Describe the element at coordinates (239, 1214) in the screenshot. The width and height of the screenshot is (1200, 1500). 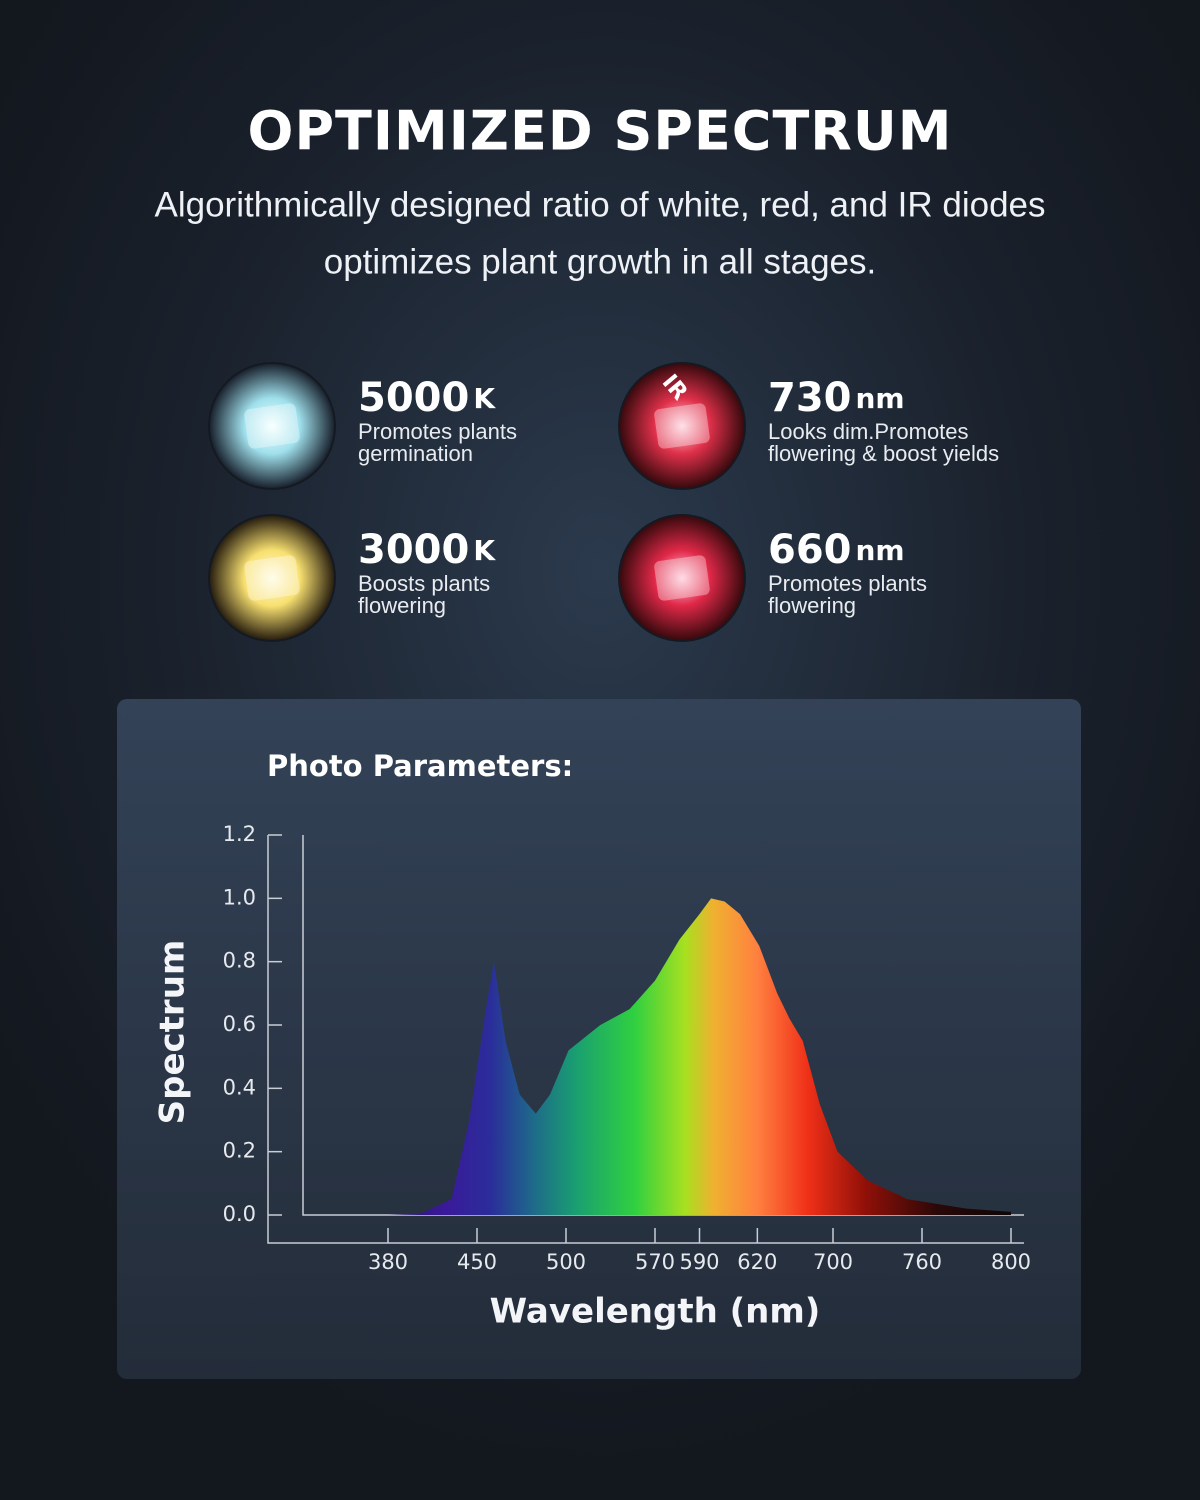
I see `y-tick-label: 0.0` at that location.